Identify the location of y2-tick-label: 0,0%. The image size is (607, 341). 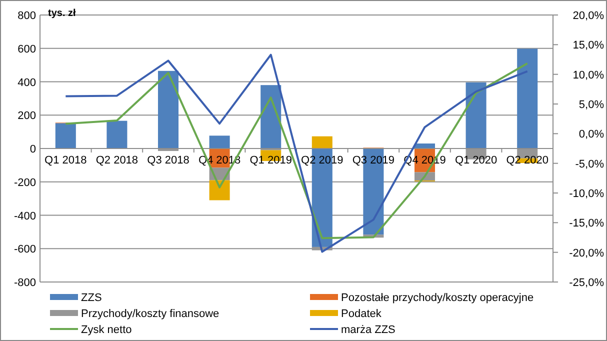
(591, 134).